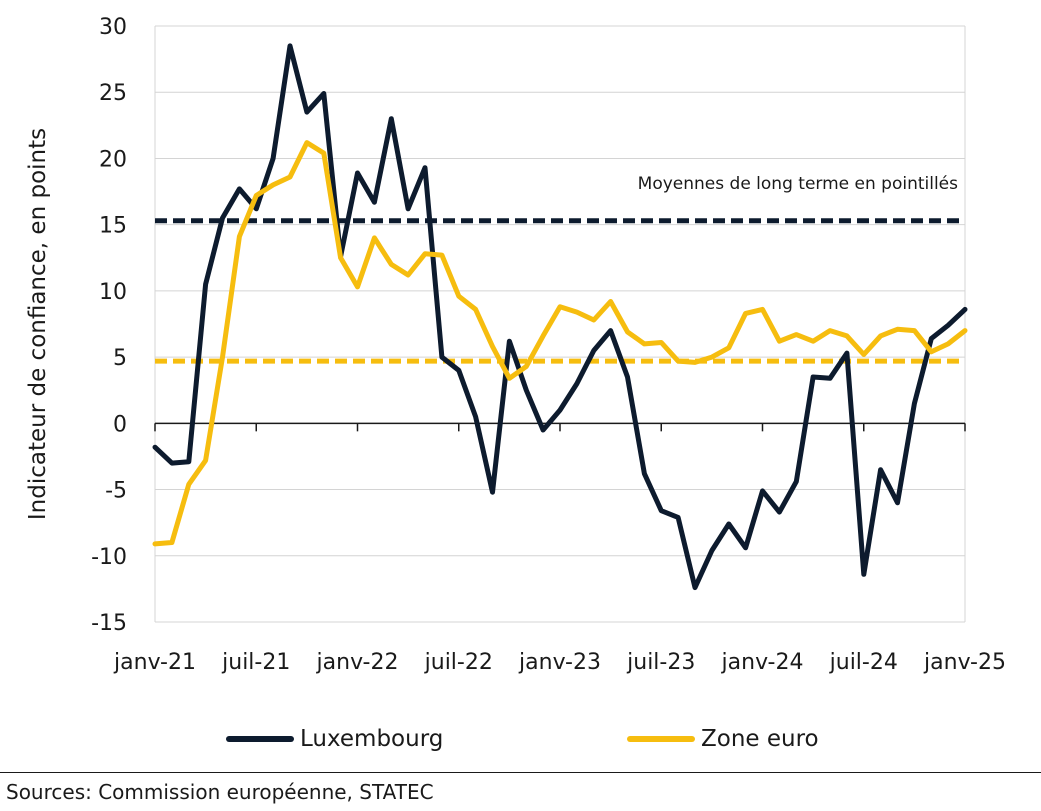 The height and width of the screenshot is (811, 1041). Describe the element at coordinates (116, 491) in the screenshot. I see `y-tick-label: -5` at that location.